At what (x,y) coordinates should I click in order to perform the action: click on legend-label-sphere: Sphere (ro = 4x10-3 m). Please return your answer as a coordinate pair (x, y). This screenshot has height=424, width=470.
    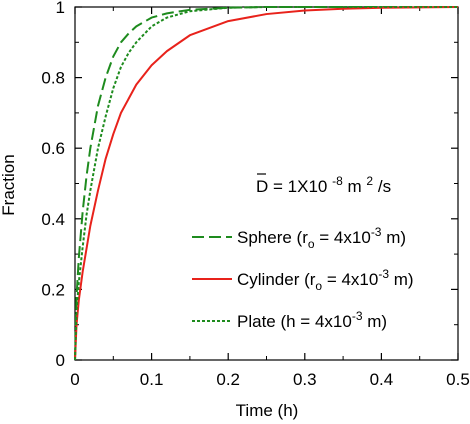
    Looking at the image, I should click on (321, 238).